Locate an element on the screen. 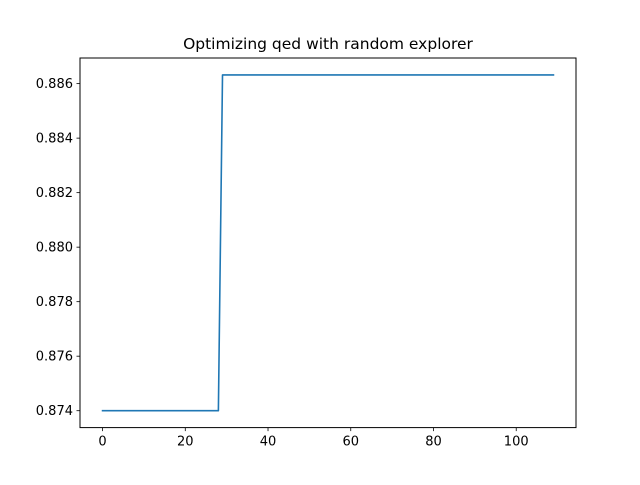 The image size is (640, 485). y-tick-label: 0.884 is located at coordinates (54, 139).